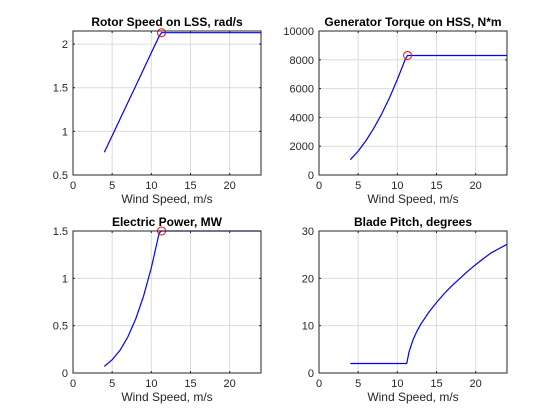 Image resolution: width=560 pixels, height=420 pixels. What do you see at coordinates (302, 147) in the screenshot?
I see `y-tick-label: 2000` at bounding box center [302, 147].